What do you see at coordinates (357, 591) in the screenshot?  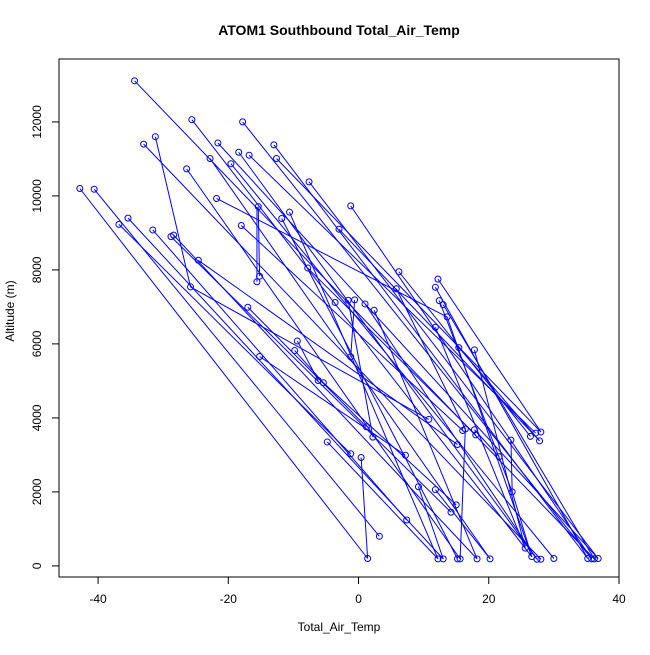 I see `x-axis: -40 -20 0 20 40` at bounding box center [357, 591].